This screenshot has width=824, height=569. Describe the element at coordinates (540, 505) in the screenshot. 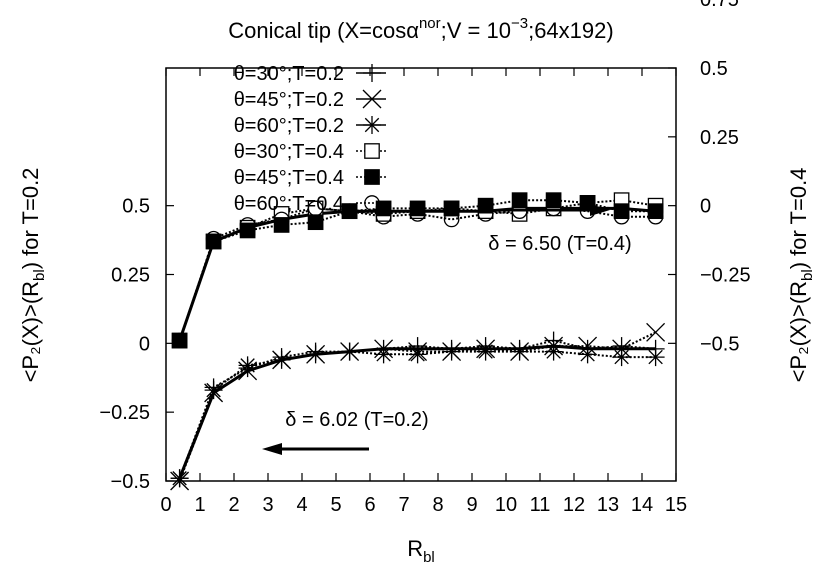

I see `x-tick-label: 11` at that location.